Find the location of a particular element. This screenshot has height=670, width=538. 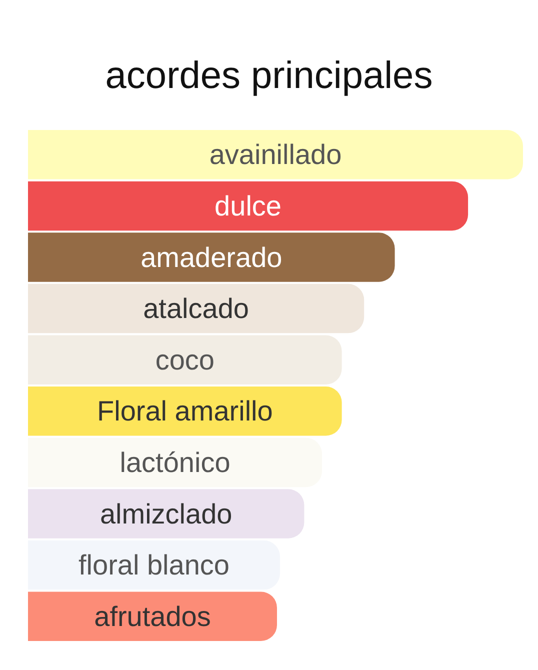

y-tick-label: lactónico is located at coordinates (175, 462).